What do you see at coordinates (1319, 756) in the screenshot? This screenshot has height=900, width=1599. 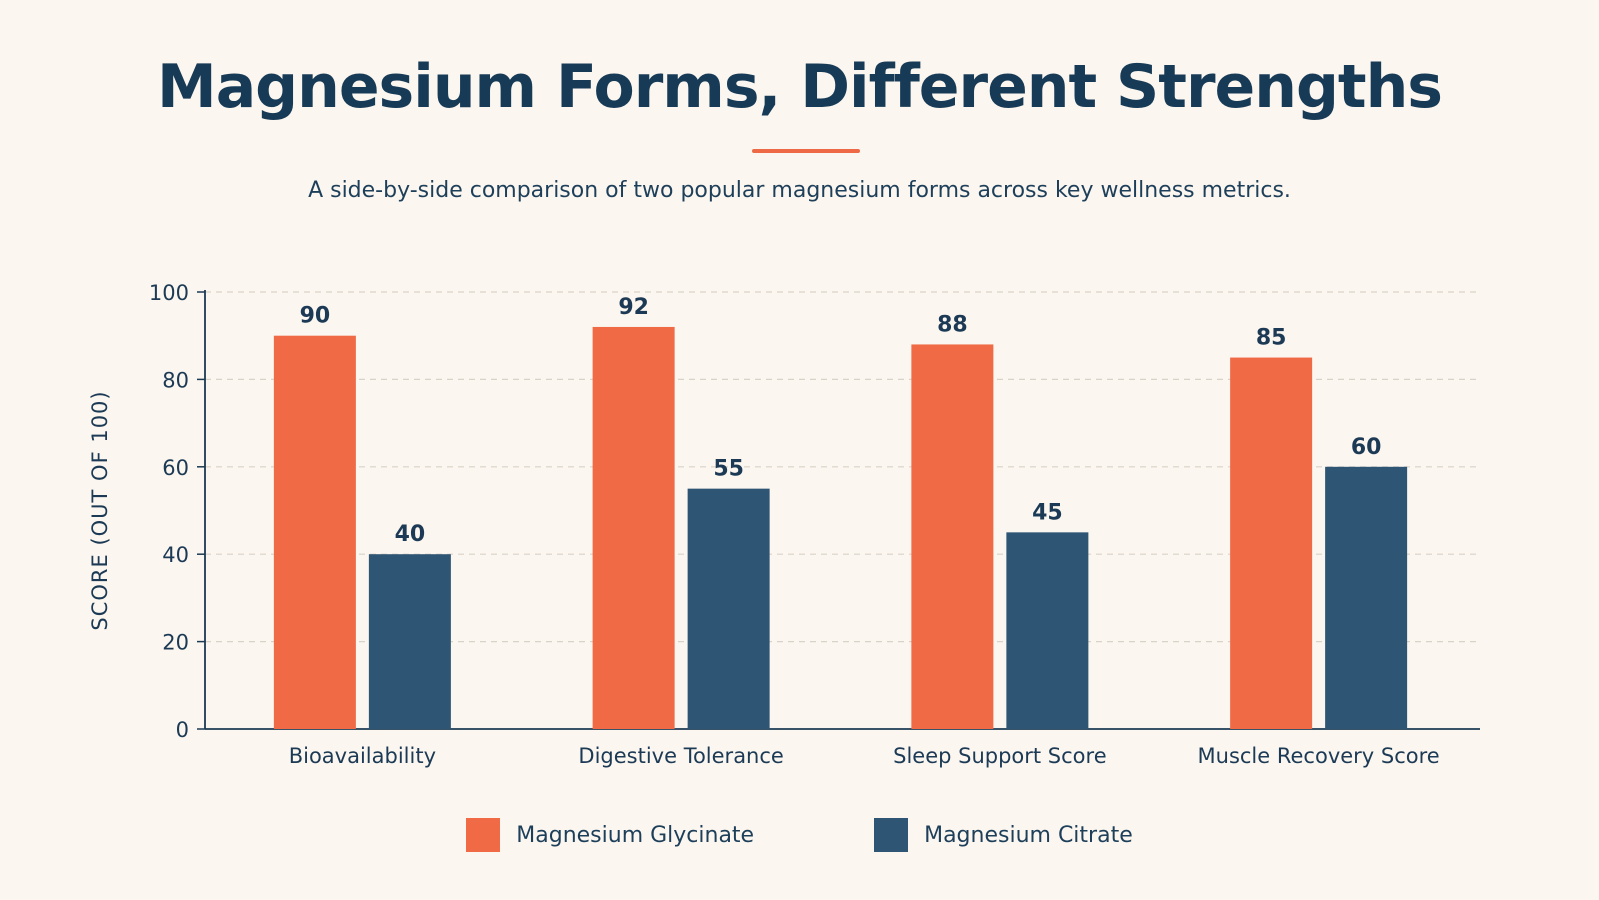 I see `x-tick-label: Muscle Recovery Score` at bounding box center [1319, 756].